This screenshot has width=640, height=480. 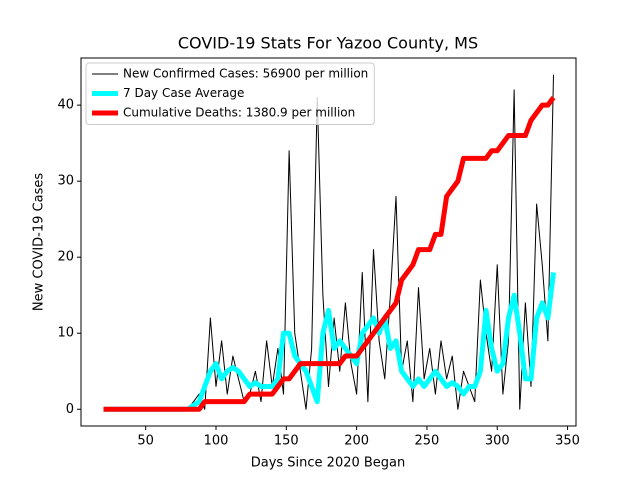 I want to click on legend-label: Cumulative Deaths: 1380.9 per million, so click(x=239, y=113).